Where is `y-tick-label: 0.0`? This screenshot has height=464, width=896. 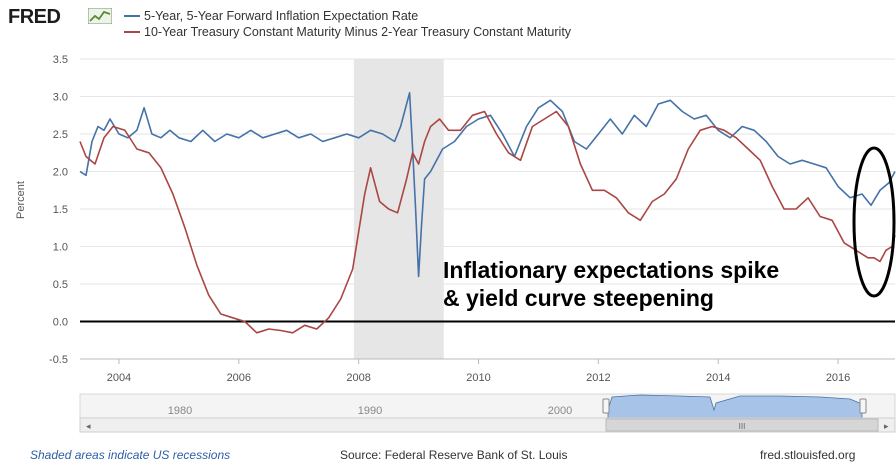
y-tick-label: 0.0 is located at coordinates (60, 323).